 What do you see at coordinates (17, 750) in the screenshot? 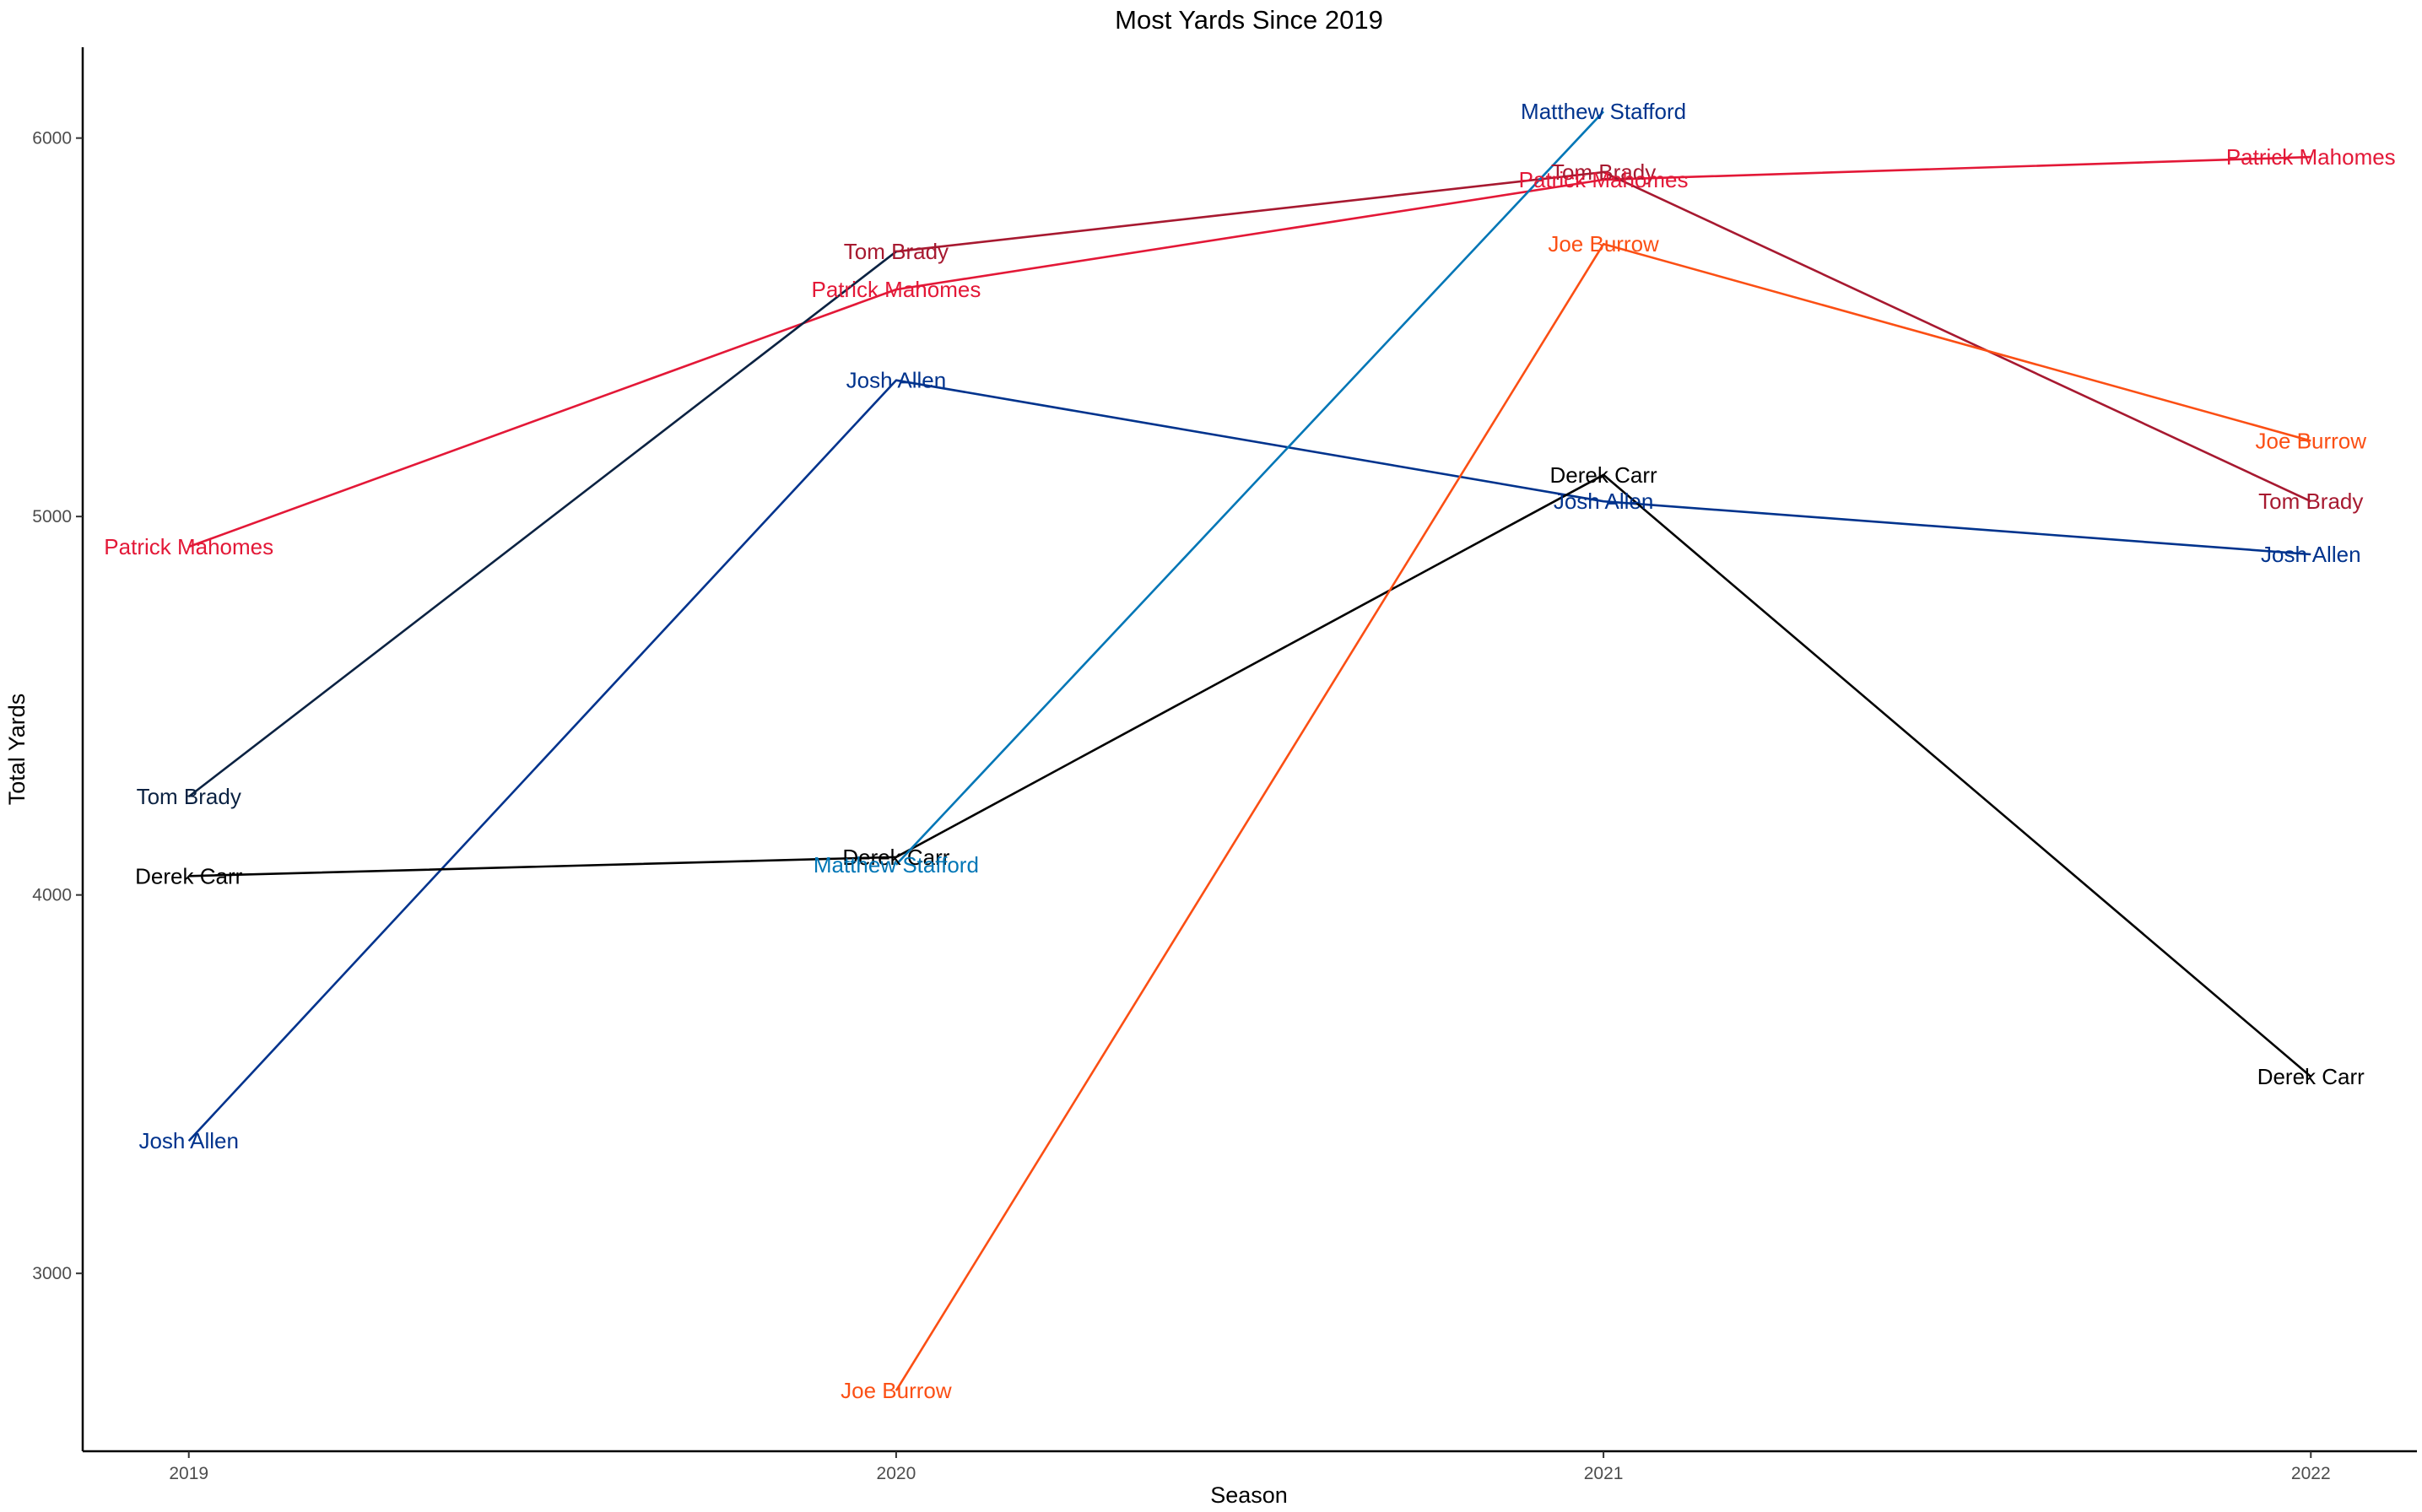
I see `y-axis-title: Total Yards` at bounding box center [17, 750].